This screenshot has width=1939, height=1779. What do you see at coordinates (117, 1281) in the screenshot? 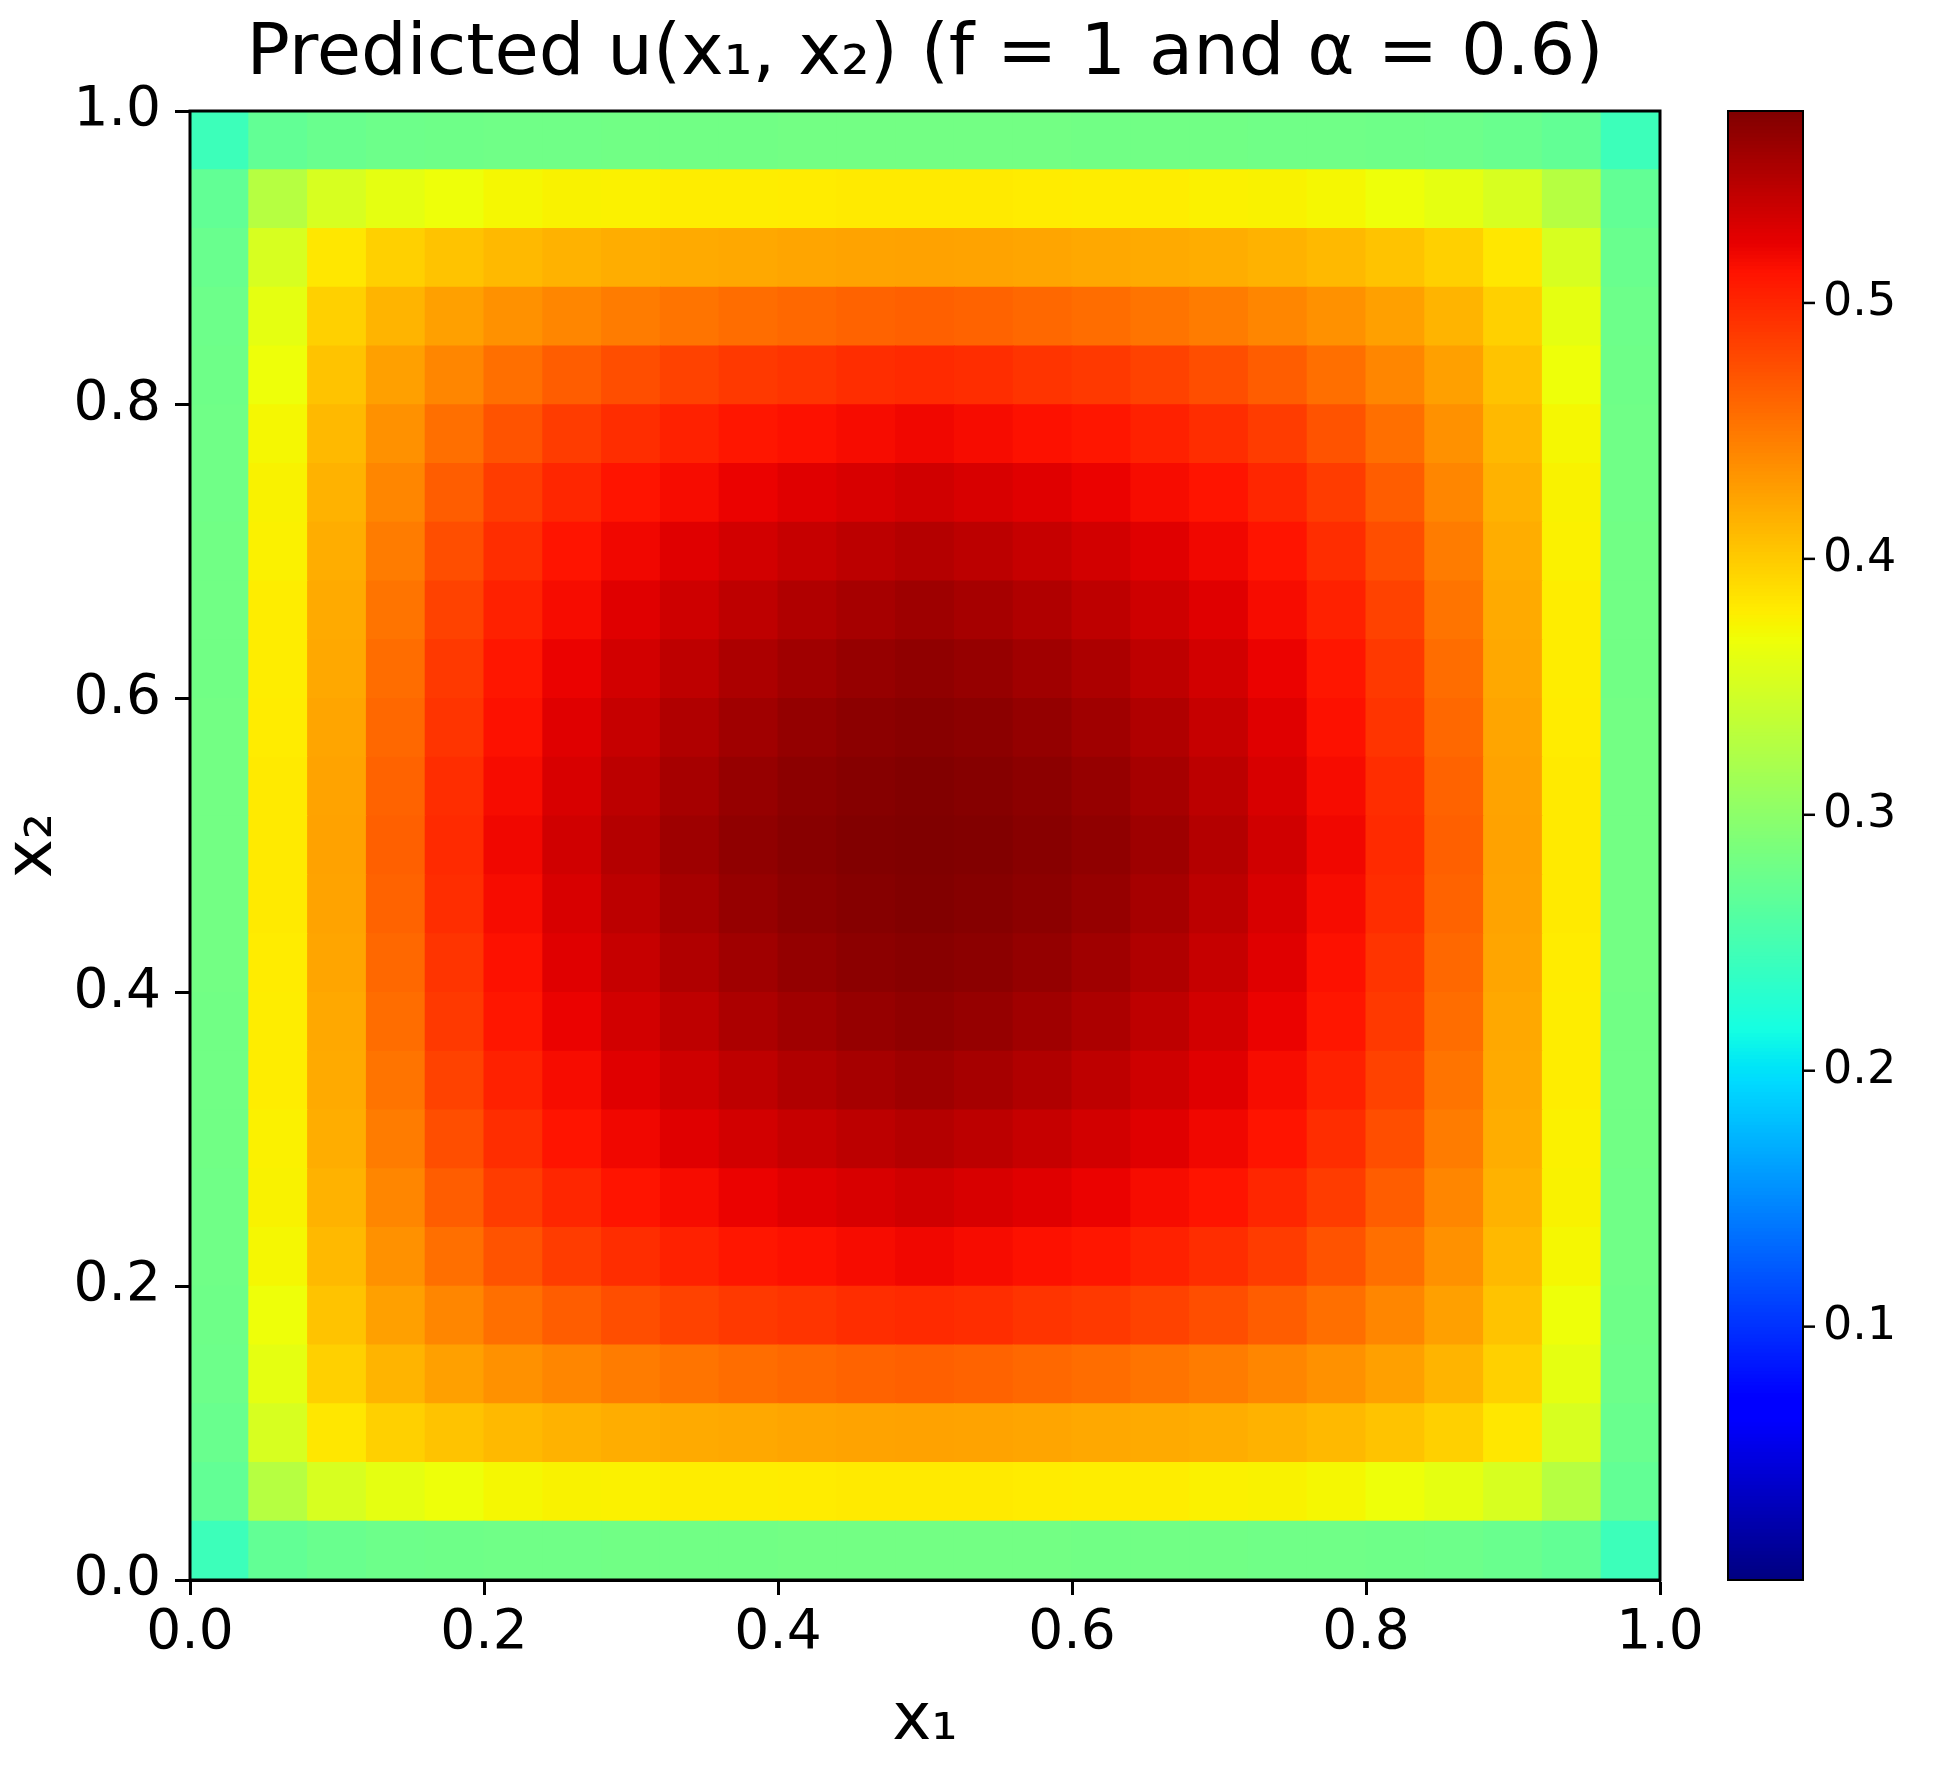
I see `y-tick-label: 0.2` at bounding box center [117, 1281].